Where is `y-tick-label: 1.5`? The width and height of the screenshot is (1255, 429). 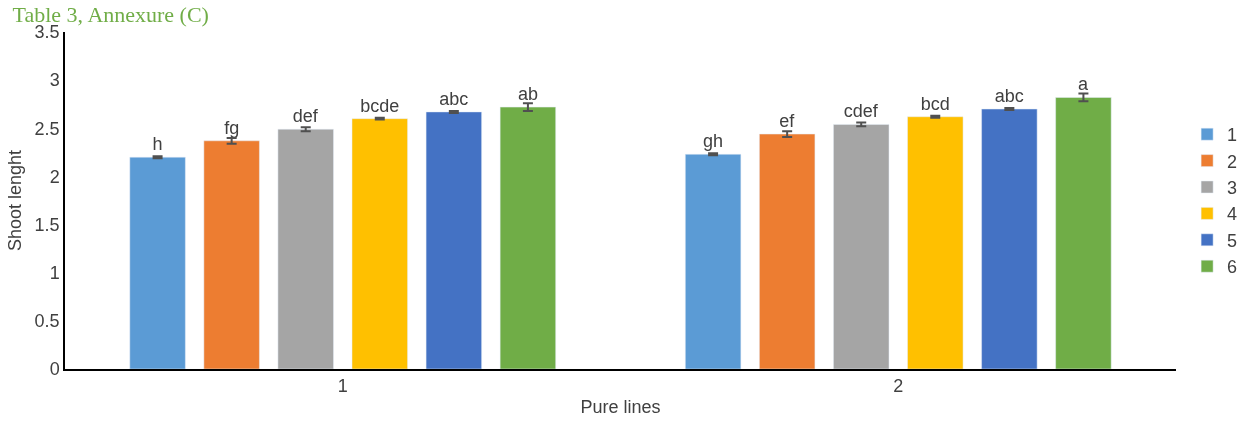 y-tick-label: 1.5 is located at coordinates (47, 224).